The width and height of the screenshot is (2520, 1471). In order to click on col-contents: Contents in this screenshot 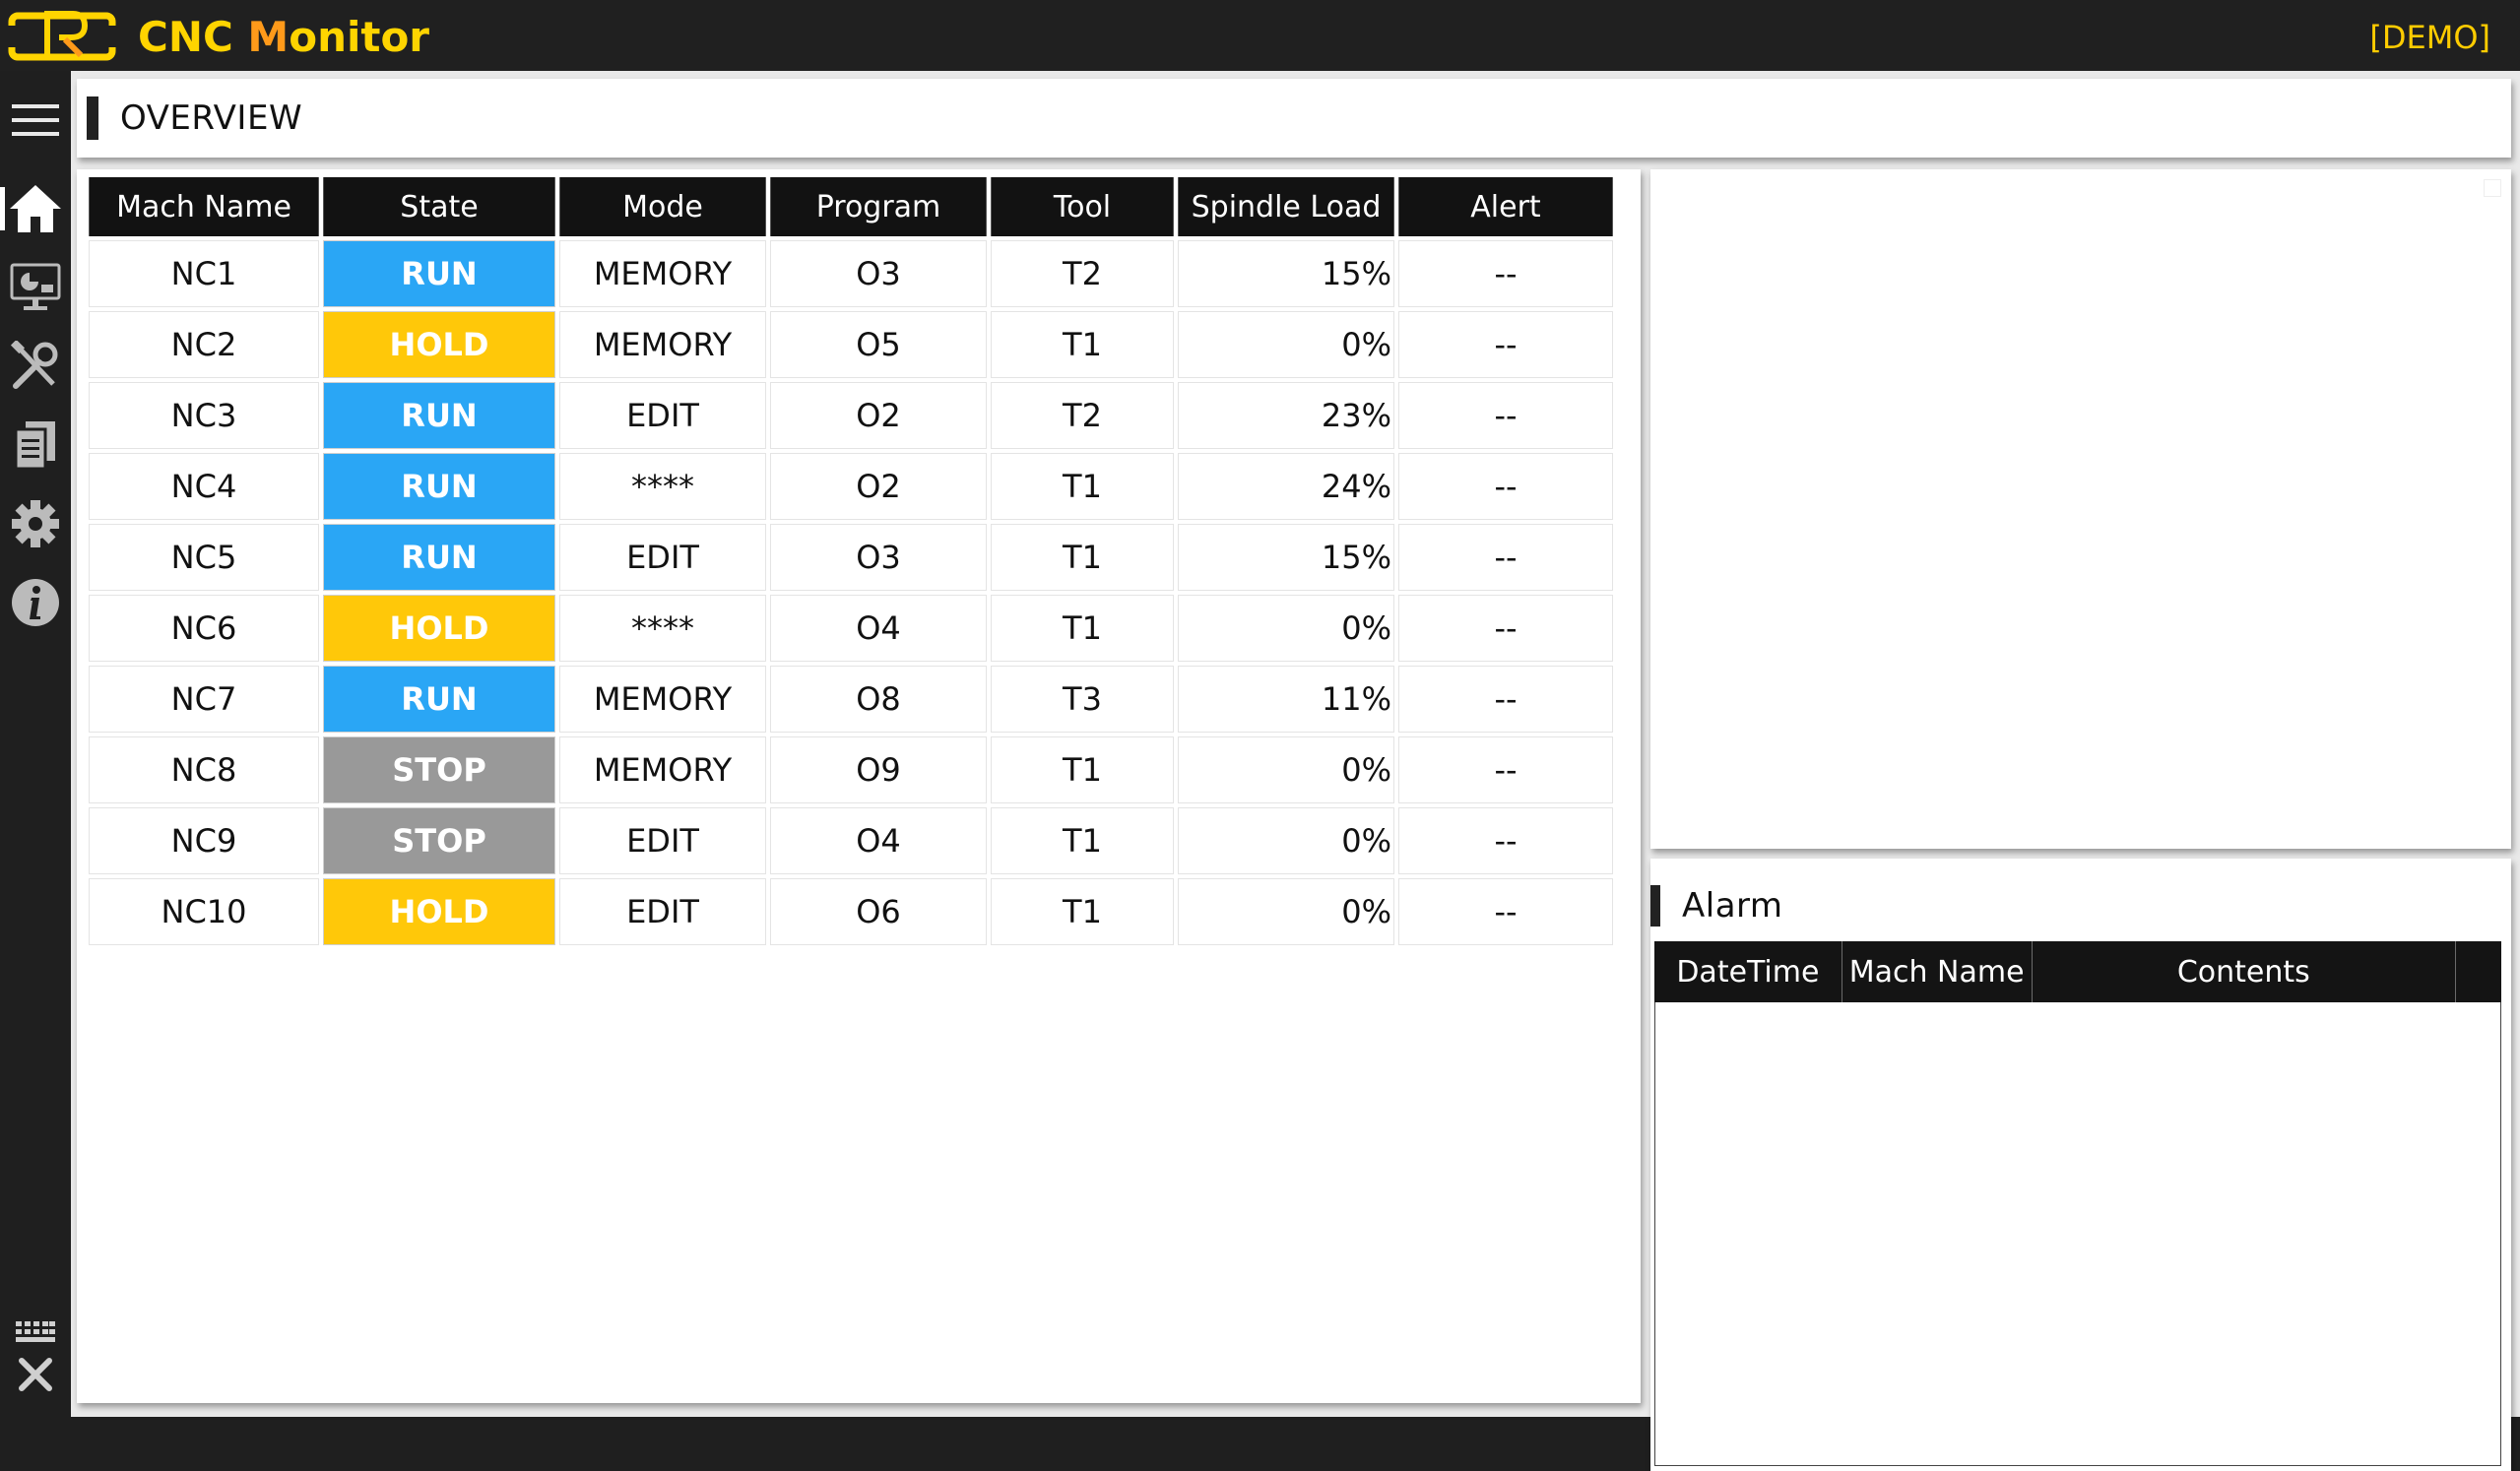, I will do `click(2245, 971)`.